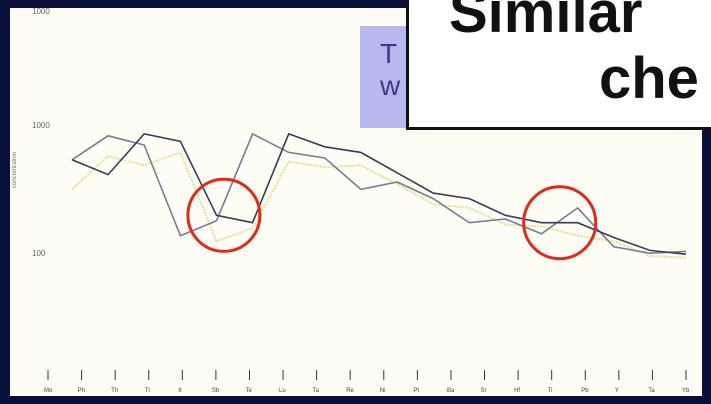 Image resolution: width=711 pixels, height=404 pixels. What do you see at coordinates (383, 391) in the screenshot?
I see `x-tick-label: Ni` at bounding box center [383, 391].